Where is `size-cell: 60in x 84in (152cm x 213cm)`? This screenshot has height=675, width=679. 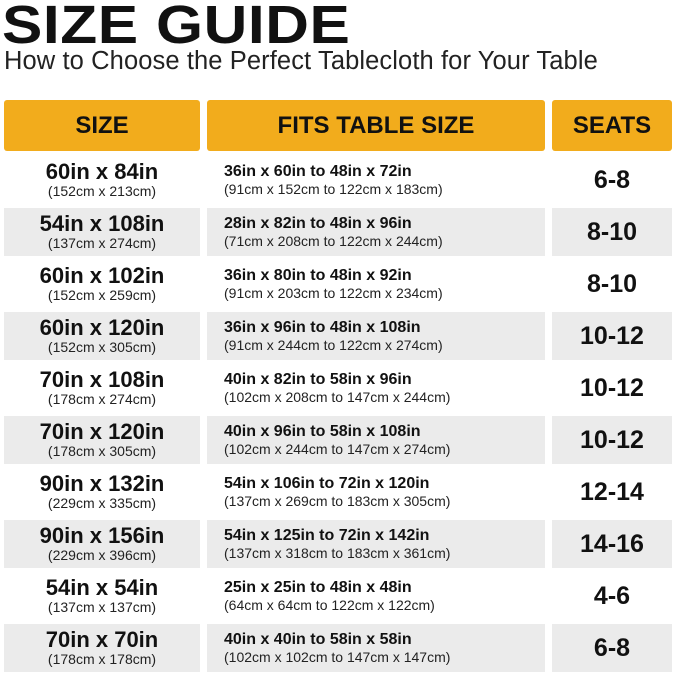
size-cell: 60in x 84in (152cm x 213cm) is located at coordinates (102, 180).